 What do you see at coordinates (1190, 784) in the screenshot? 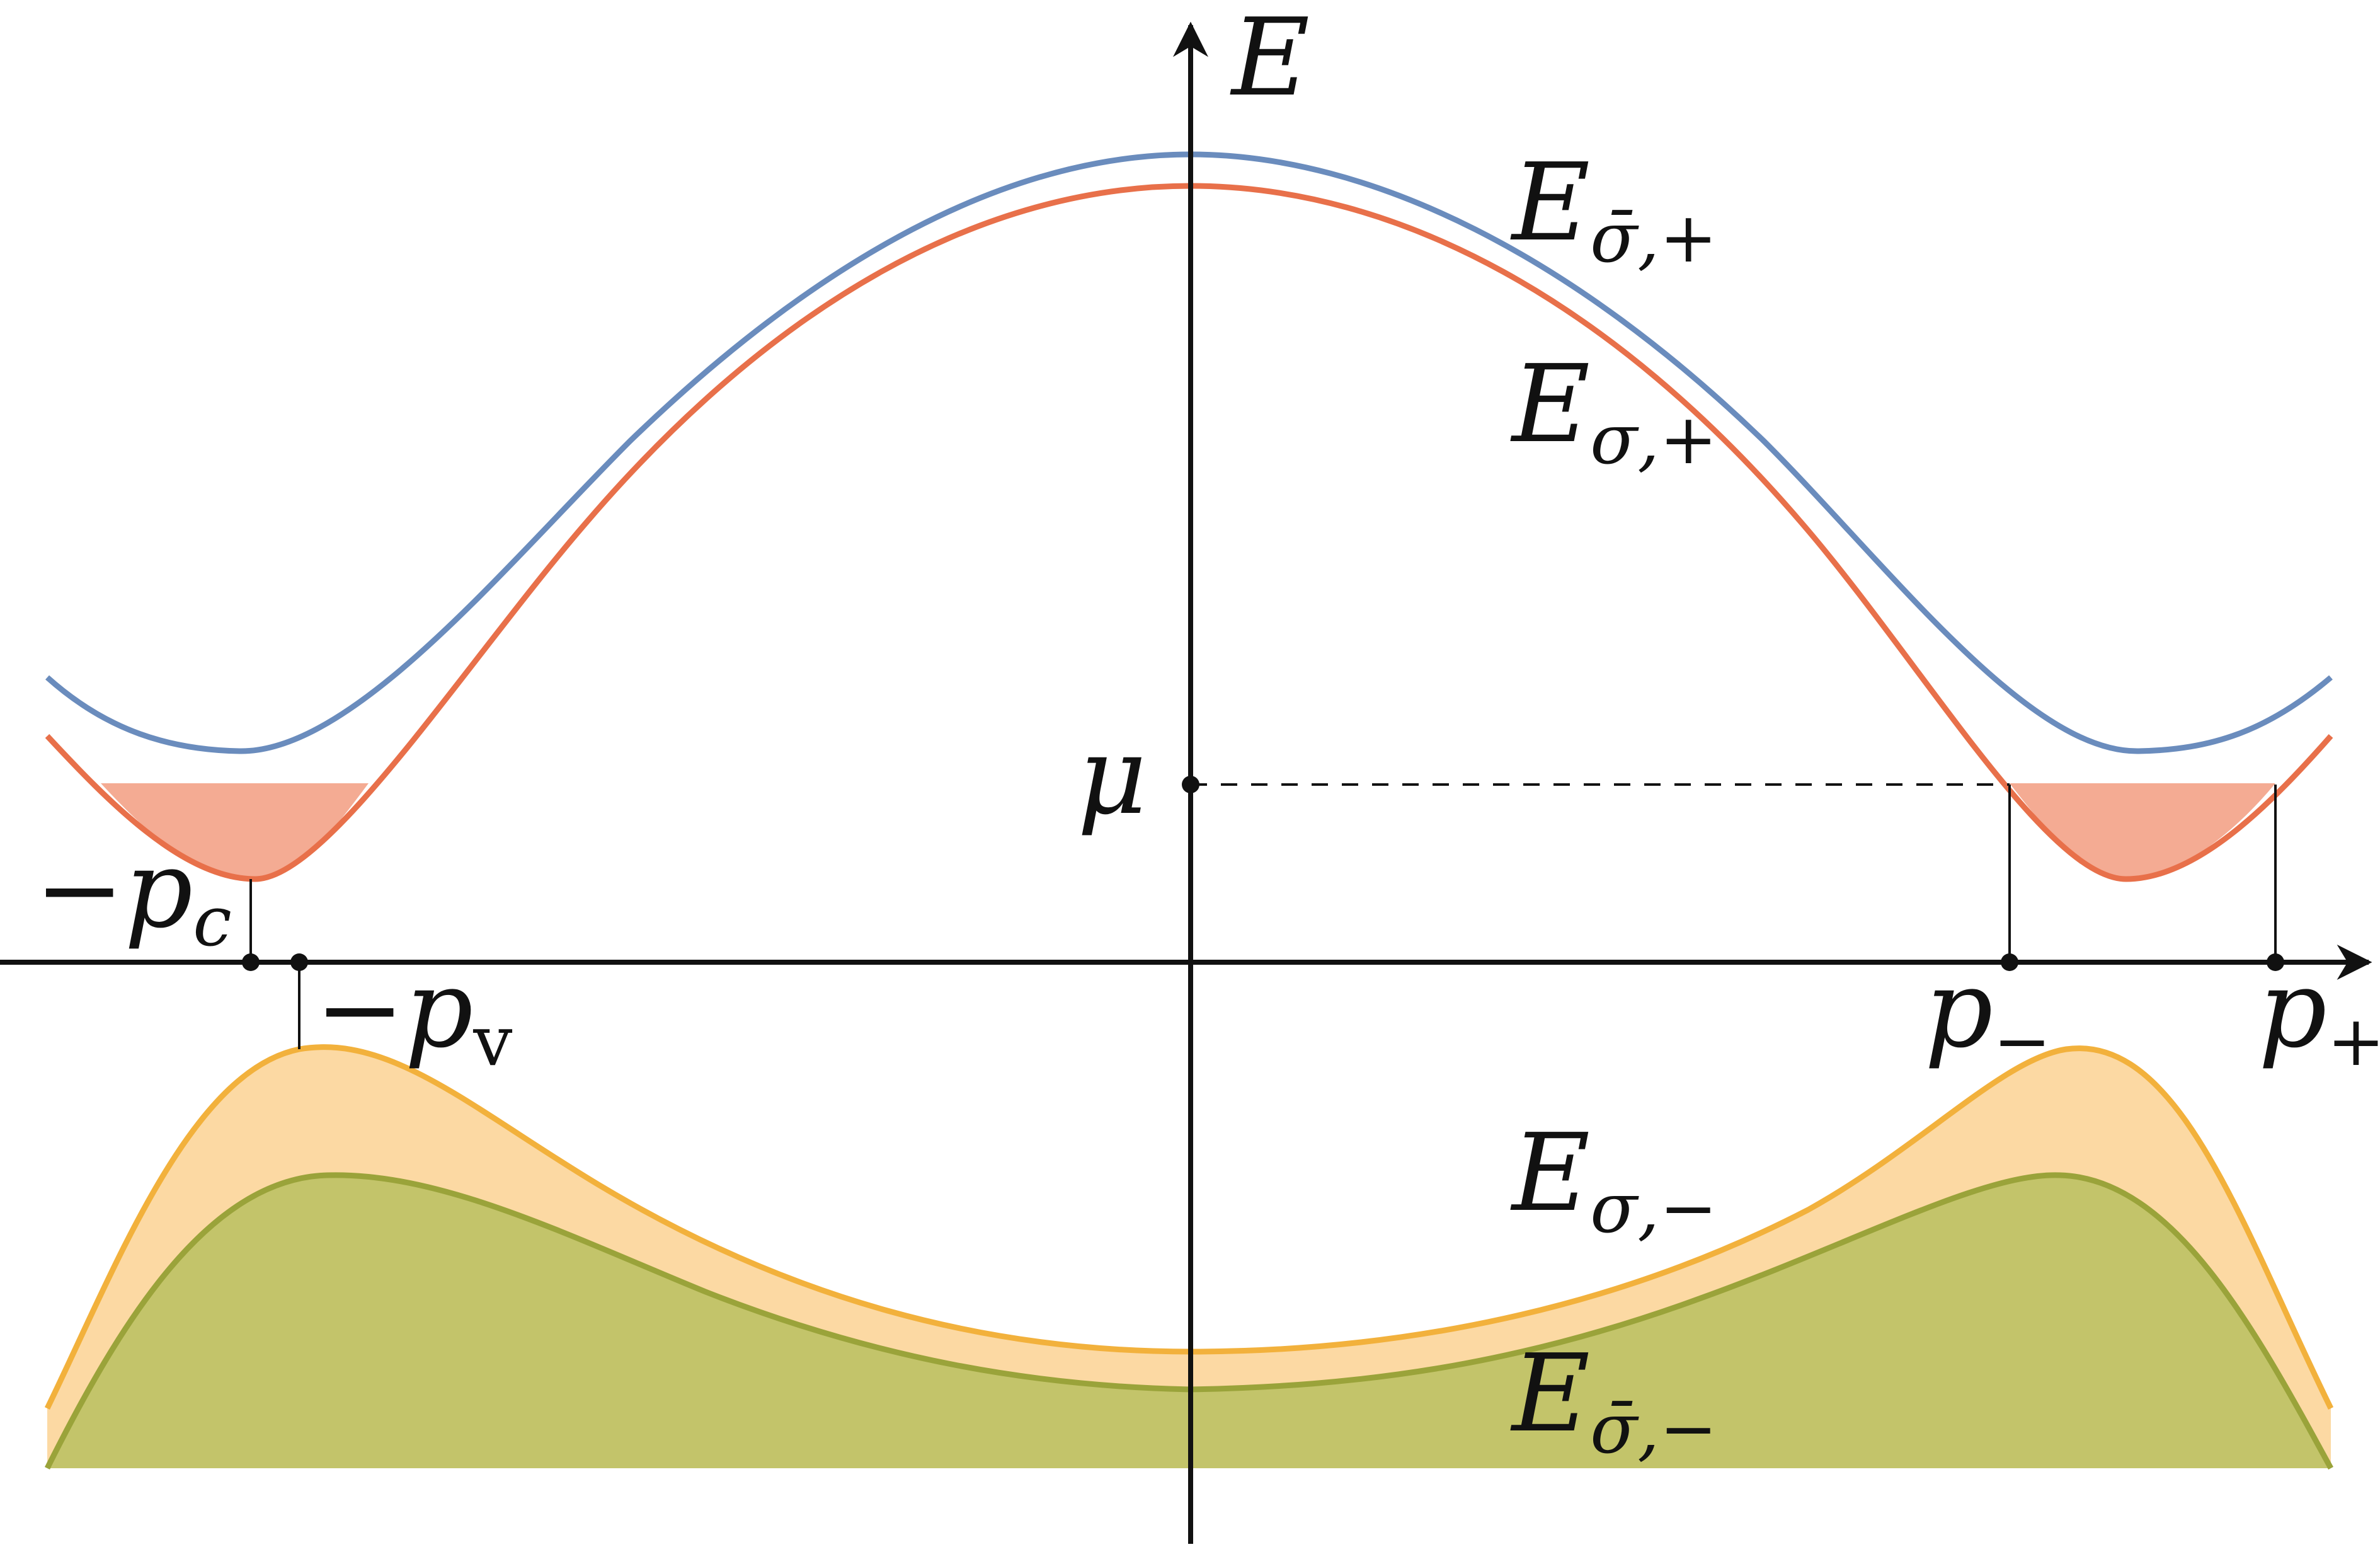
I see `dot-mu` at bounding box center [1190, 784].